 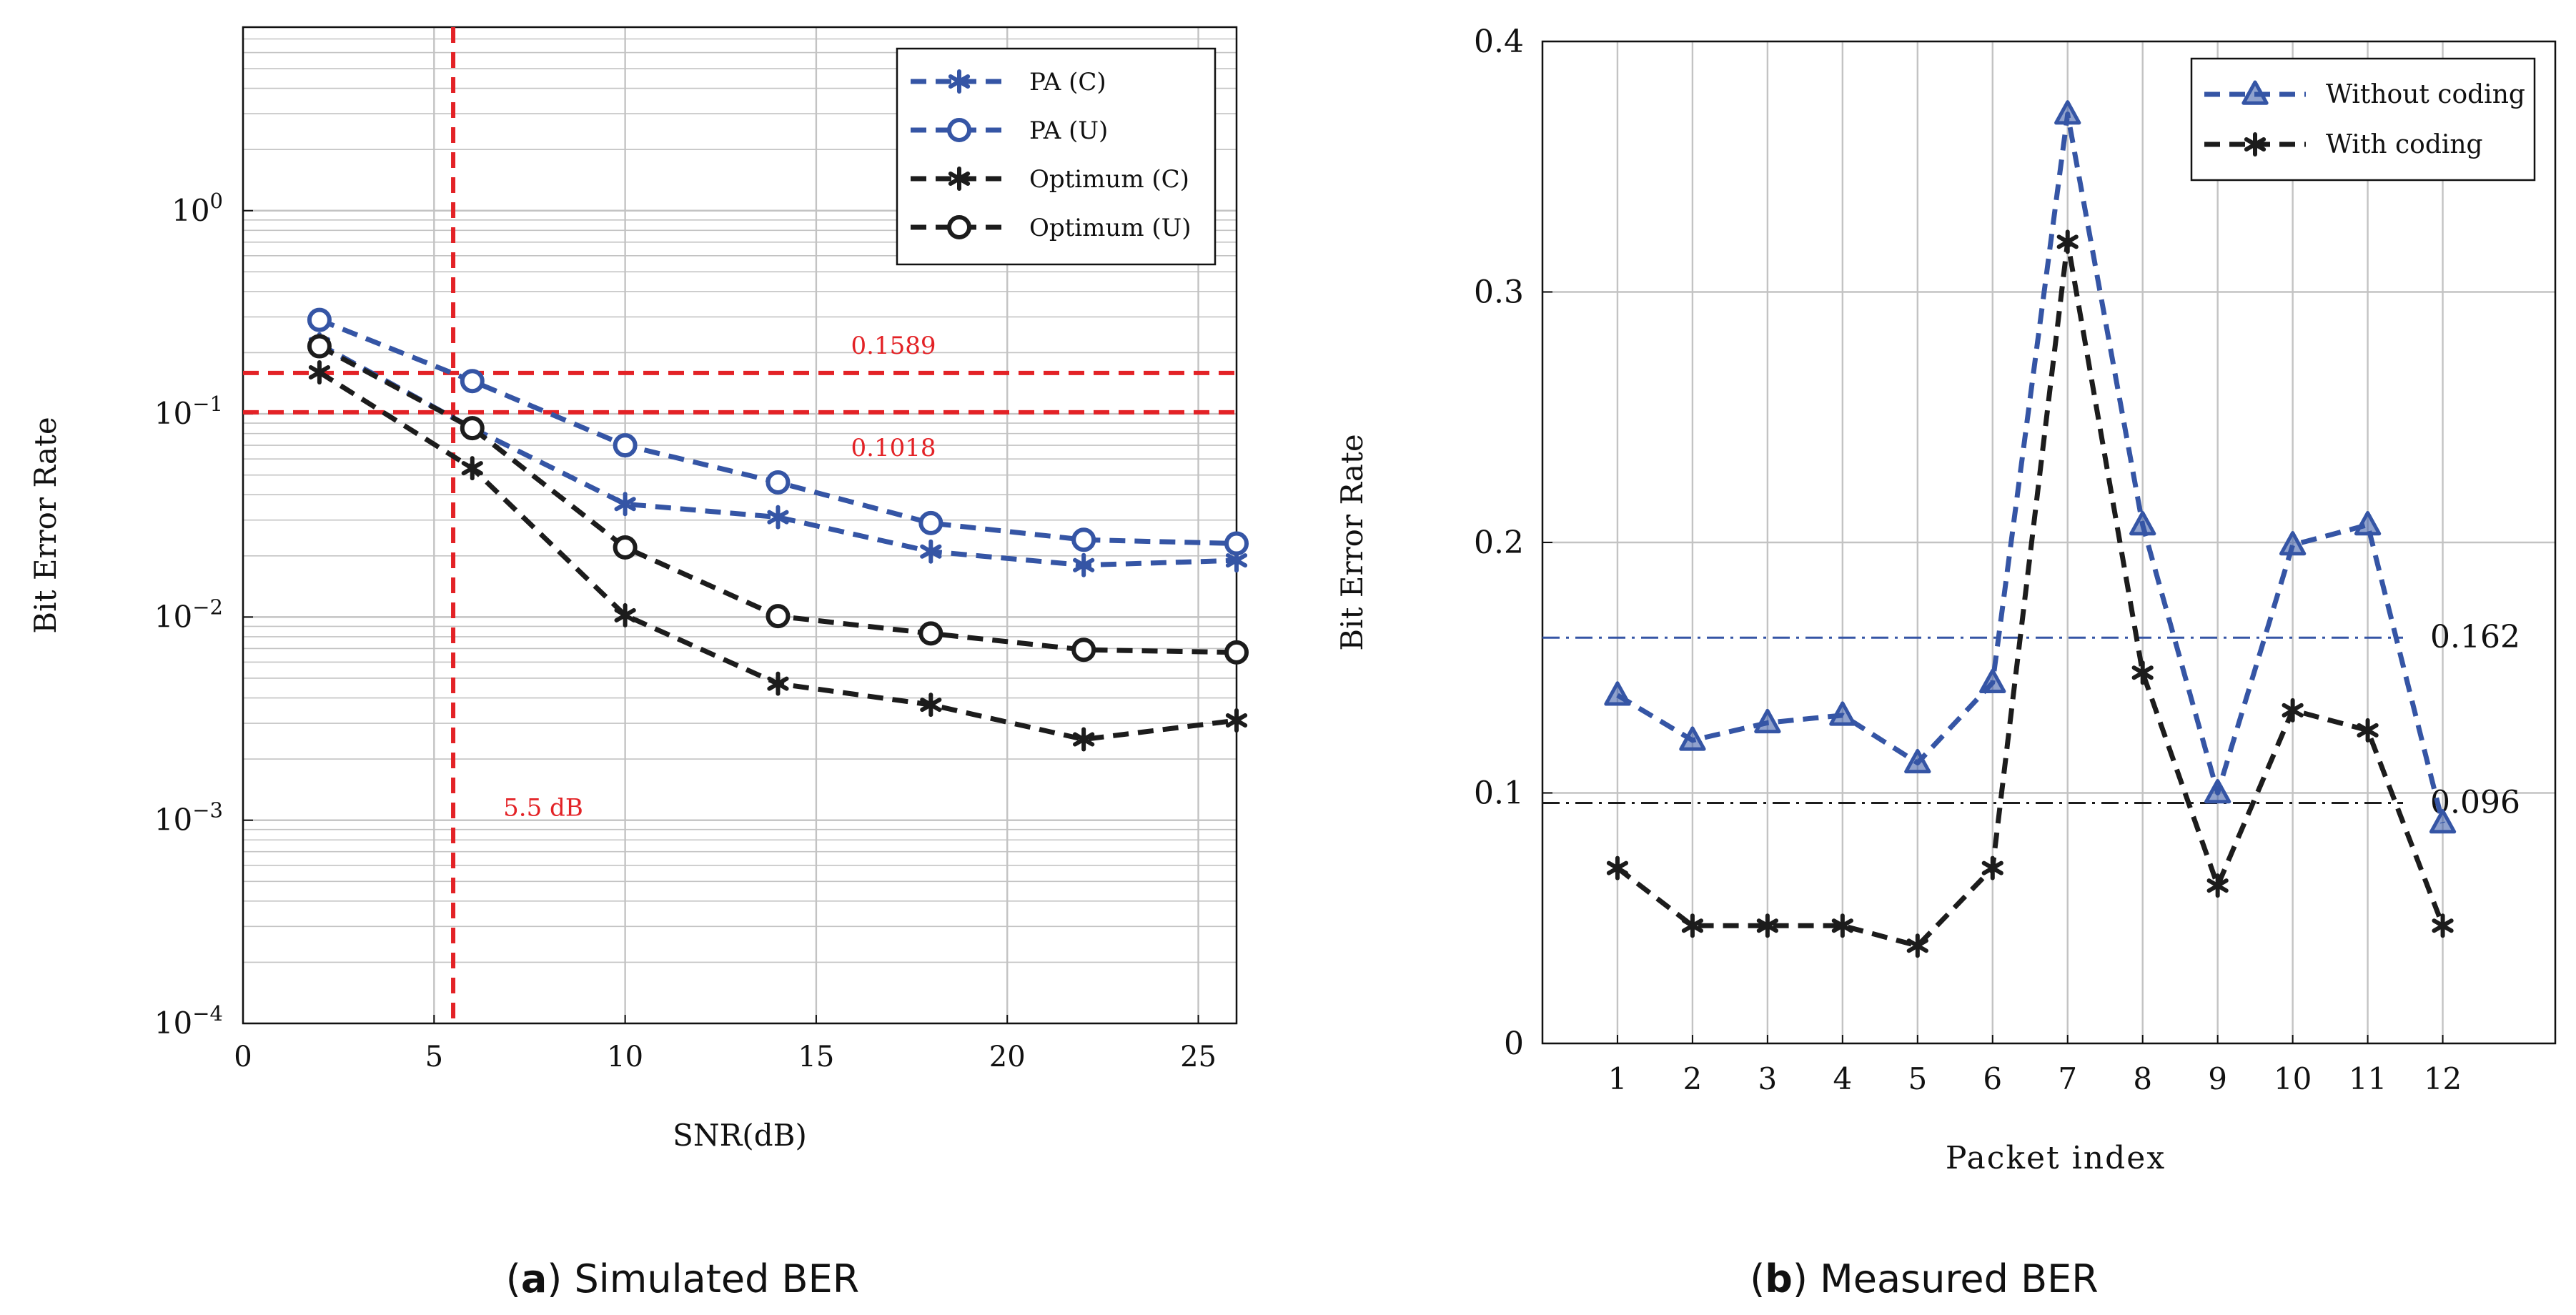 I want to click on legend-label: PA (U), so click(x=1068, y=130).